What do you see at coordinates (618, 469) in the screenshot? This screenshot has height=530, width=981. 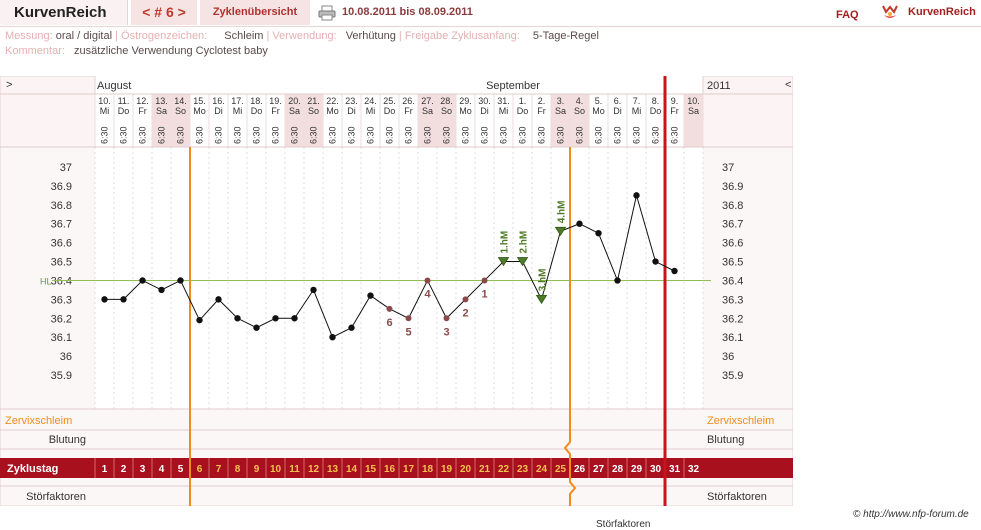 I see `cycle-day-number: 28` at bounding box center [618, 469].